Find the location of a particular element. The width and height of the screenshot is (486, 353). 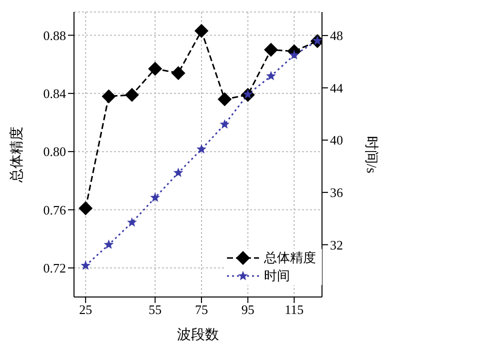

y2-tick-label: 48 is located at coordinates (336, 36).